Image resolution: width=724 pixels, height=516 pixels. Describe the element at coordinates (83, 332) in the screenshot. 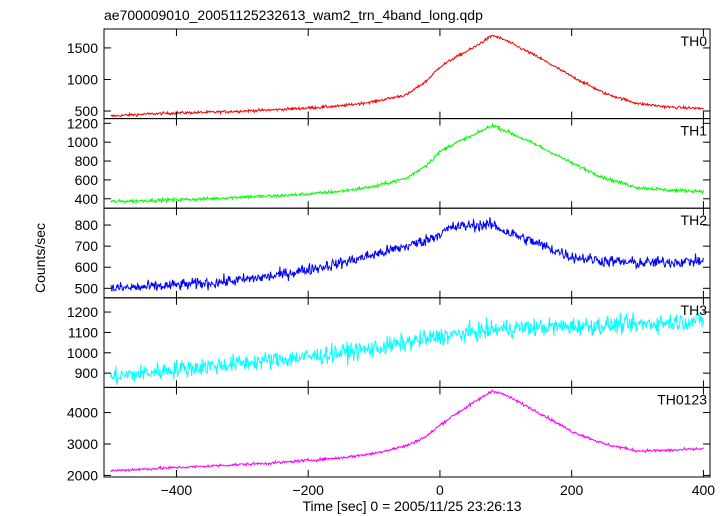

I see `y-tick-label: 1100` at that location.